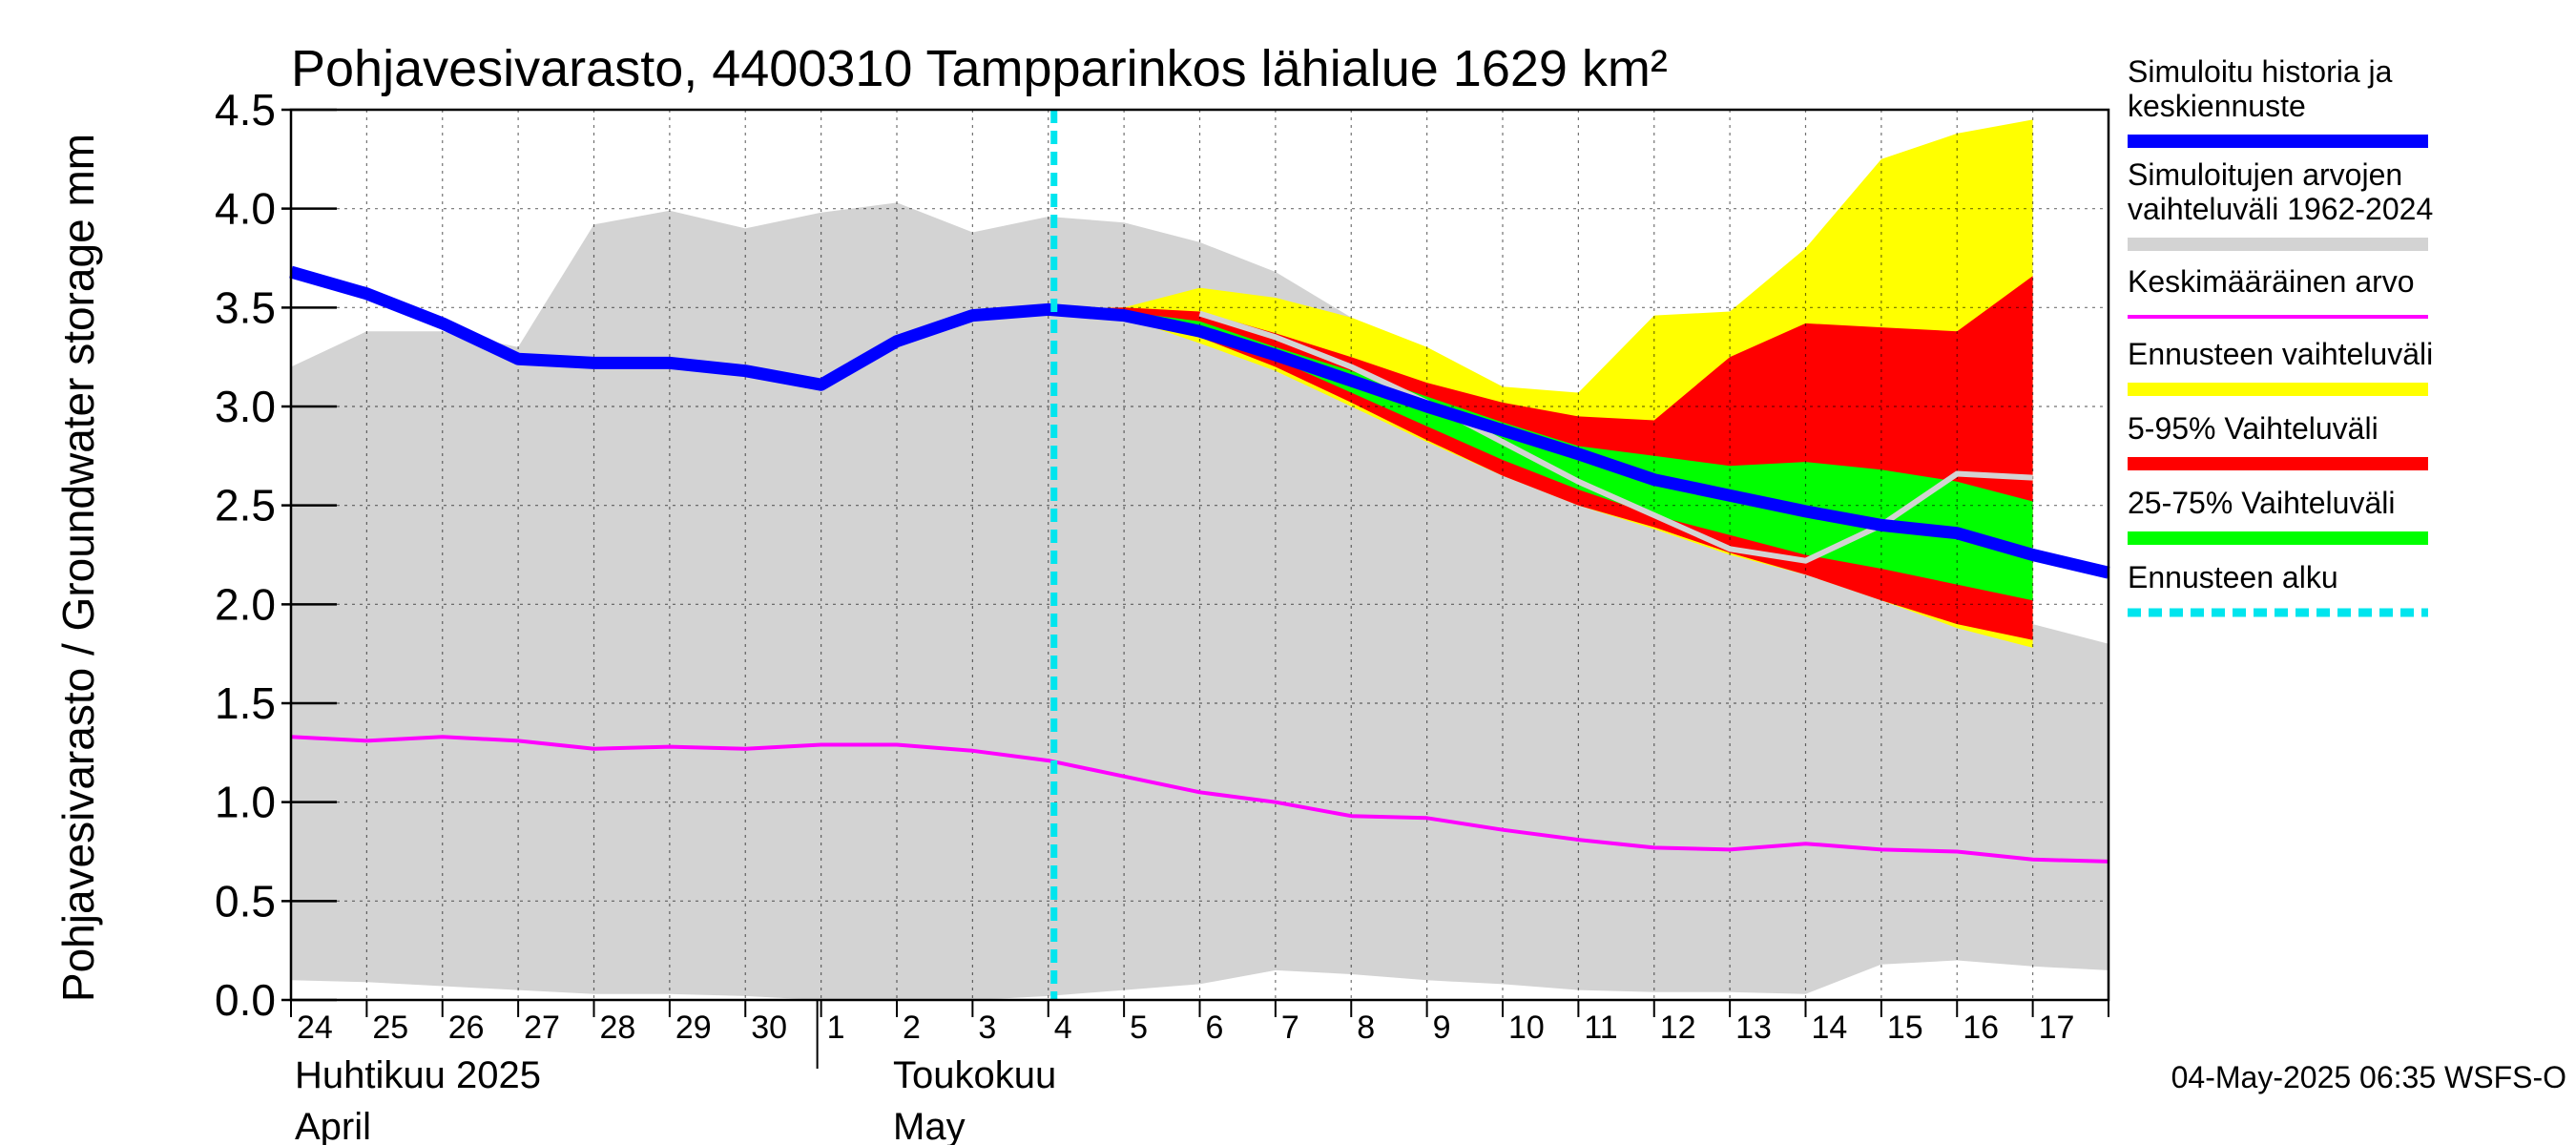  What do you see at coordinates (245, 1000) in the screenshot?
I see `y-tick-label: 0.0` at bounding box center [245, 1000].